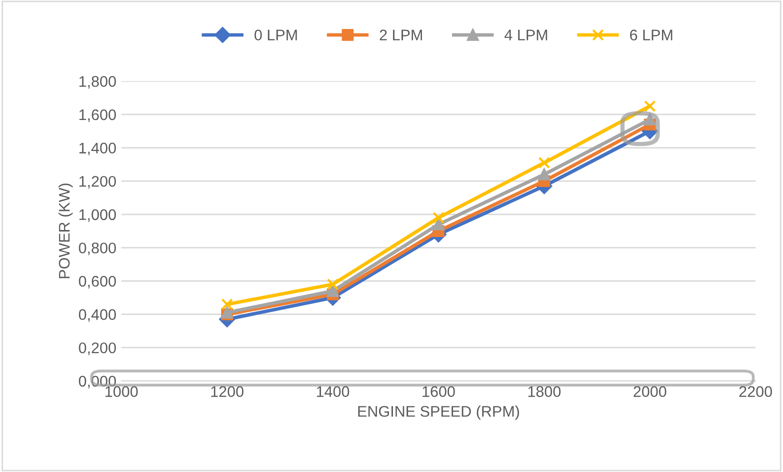 The width and height of the screenshot is (783, 472). Describe the element at coordinates (97, 382) in the screenshot. I see `y-tick-label: 0,000` at that location.